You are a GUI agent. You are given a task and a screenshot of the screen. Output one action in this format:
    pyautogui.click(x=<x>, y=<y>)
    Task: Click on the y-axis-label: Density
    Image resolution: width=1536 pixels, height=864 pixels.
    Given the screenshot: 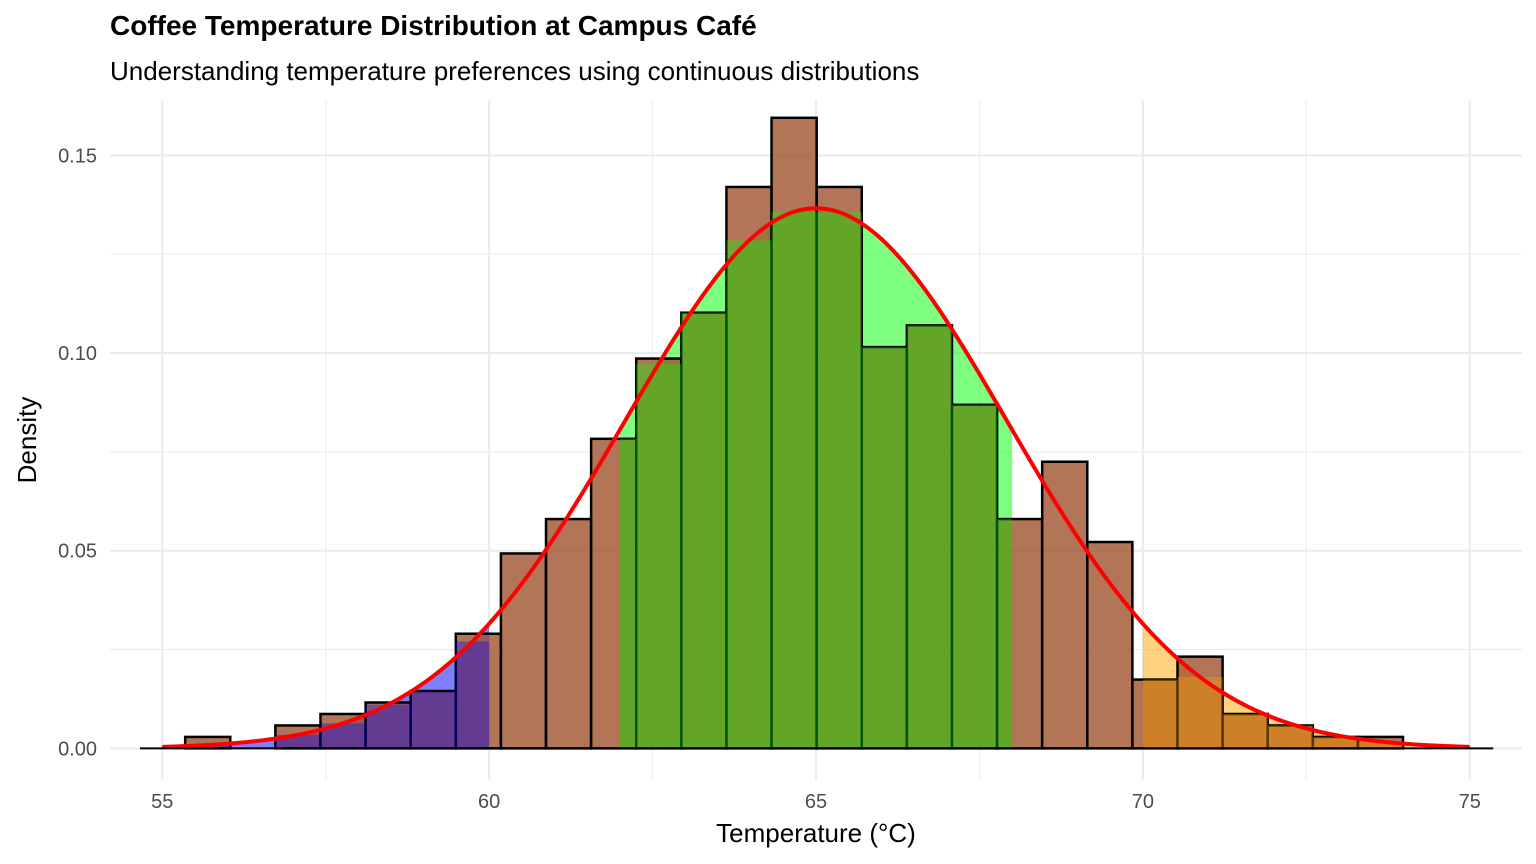 What is the action you would take?
    pyautogui.click(x=27, y=440)
    